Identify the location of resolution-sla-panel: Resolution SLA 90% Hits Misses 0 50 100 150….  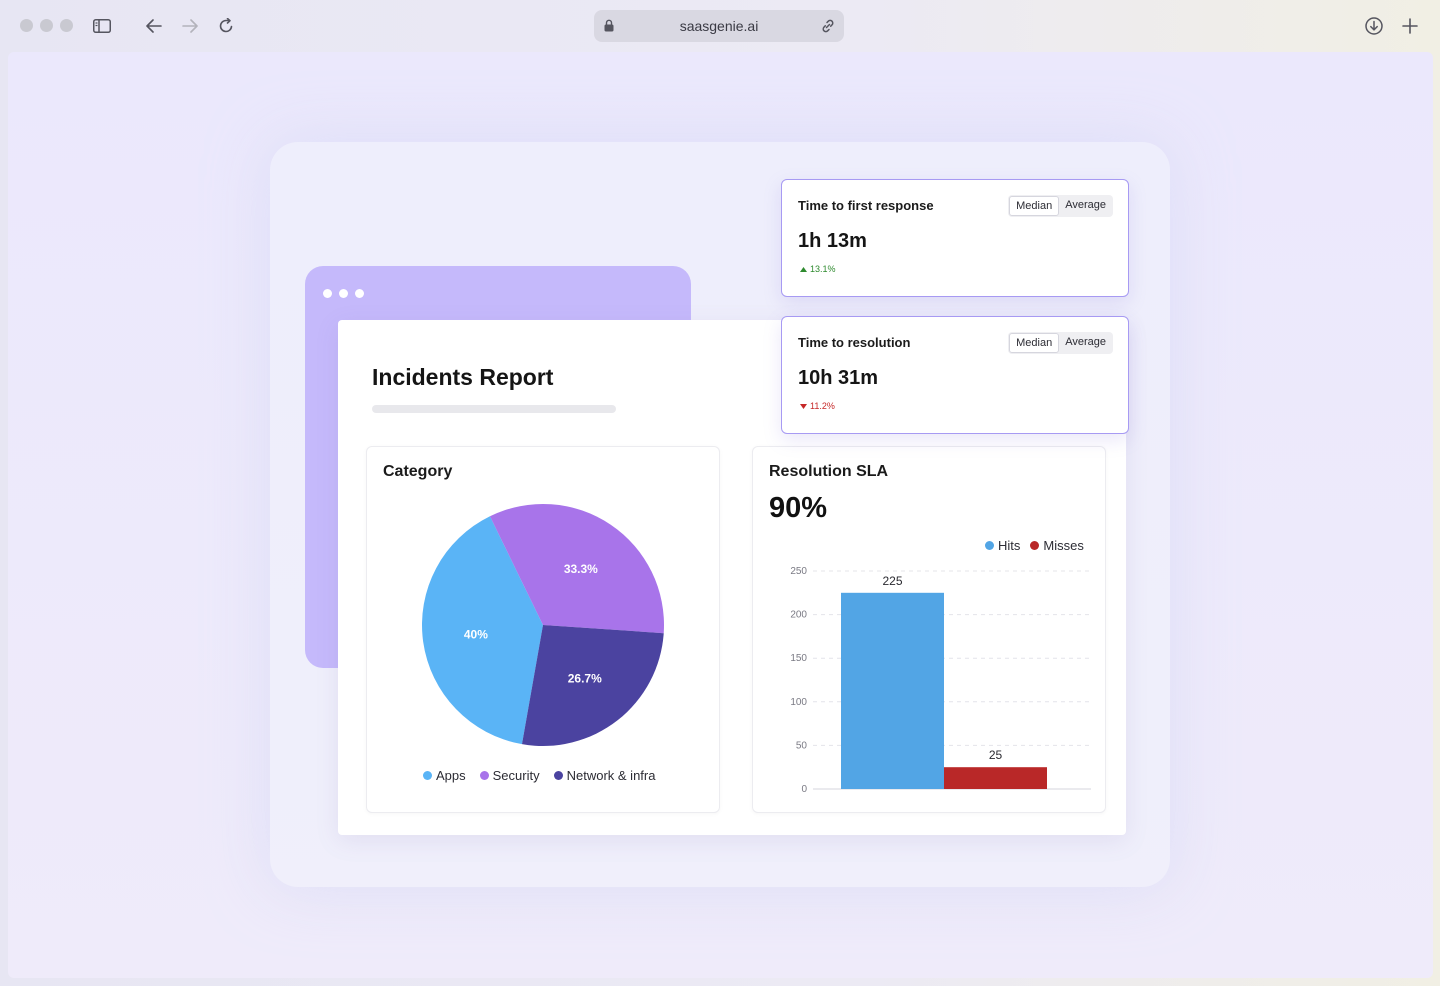
(929, 629).